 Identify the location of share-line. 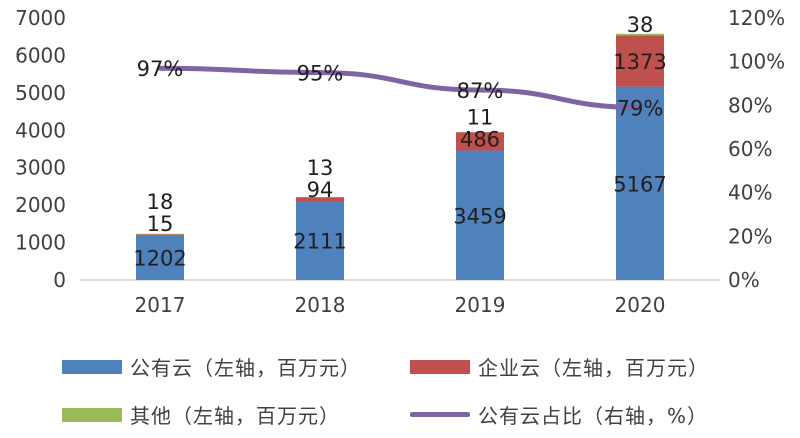
(400, 88).